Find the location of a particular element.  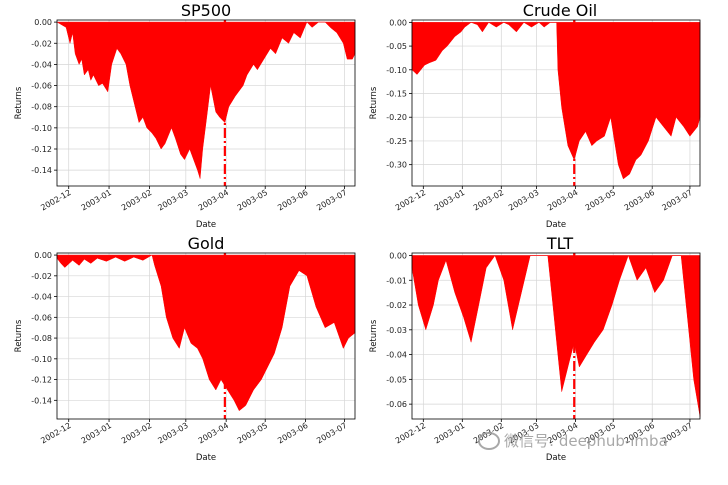

y-tick-label: -0.25 is located at coordinates (396, 141).